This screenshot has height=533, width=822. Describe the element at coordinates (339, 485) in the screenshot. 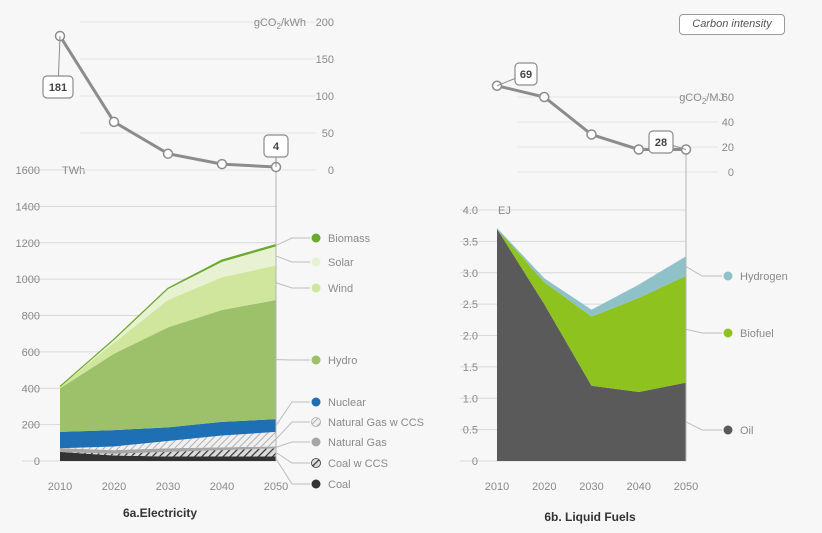

I see `electricity-legend-label-coal: Coal` at that location.